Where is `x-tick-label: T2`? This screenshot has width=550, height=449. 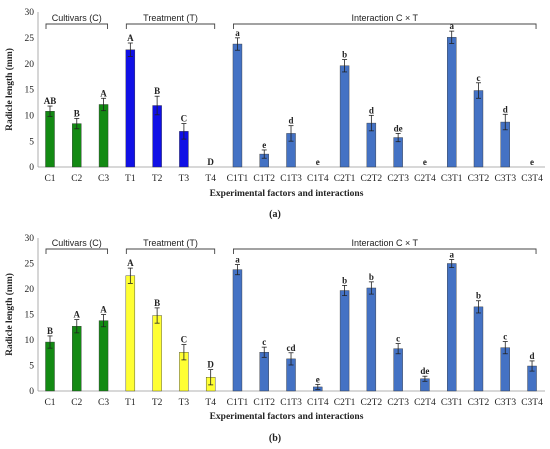 x-tick-label: T2 is located at coordinates (157, 179).